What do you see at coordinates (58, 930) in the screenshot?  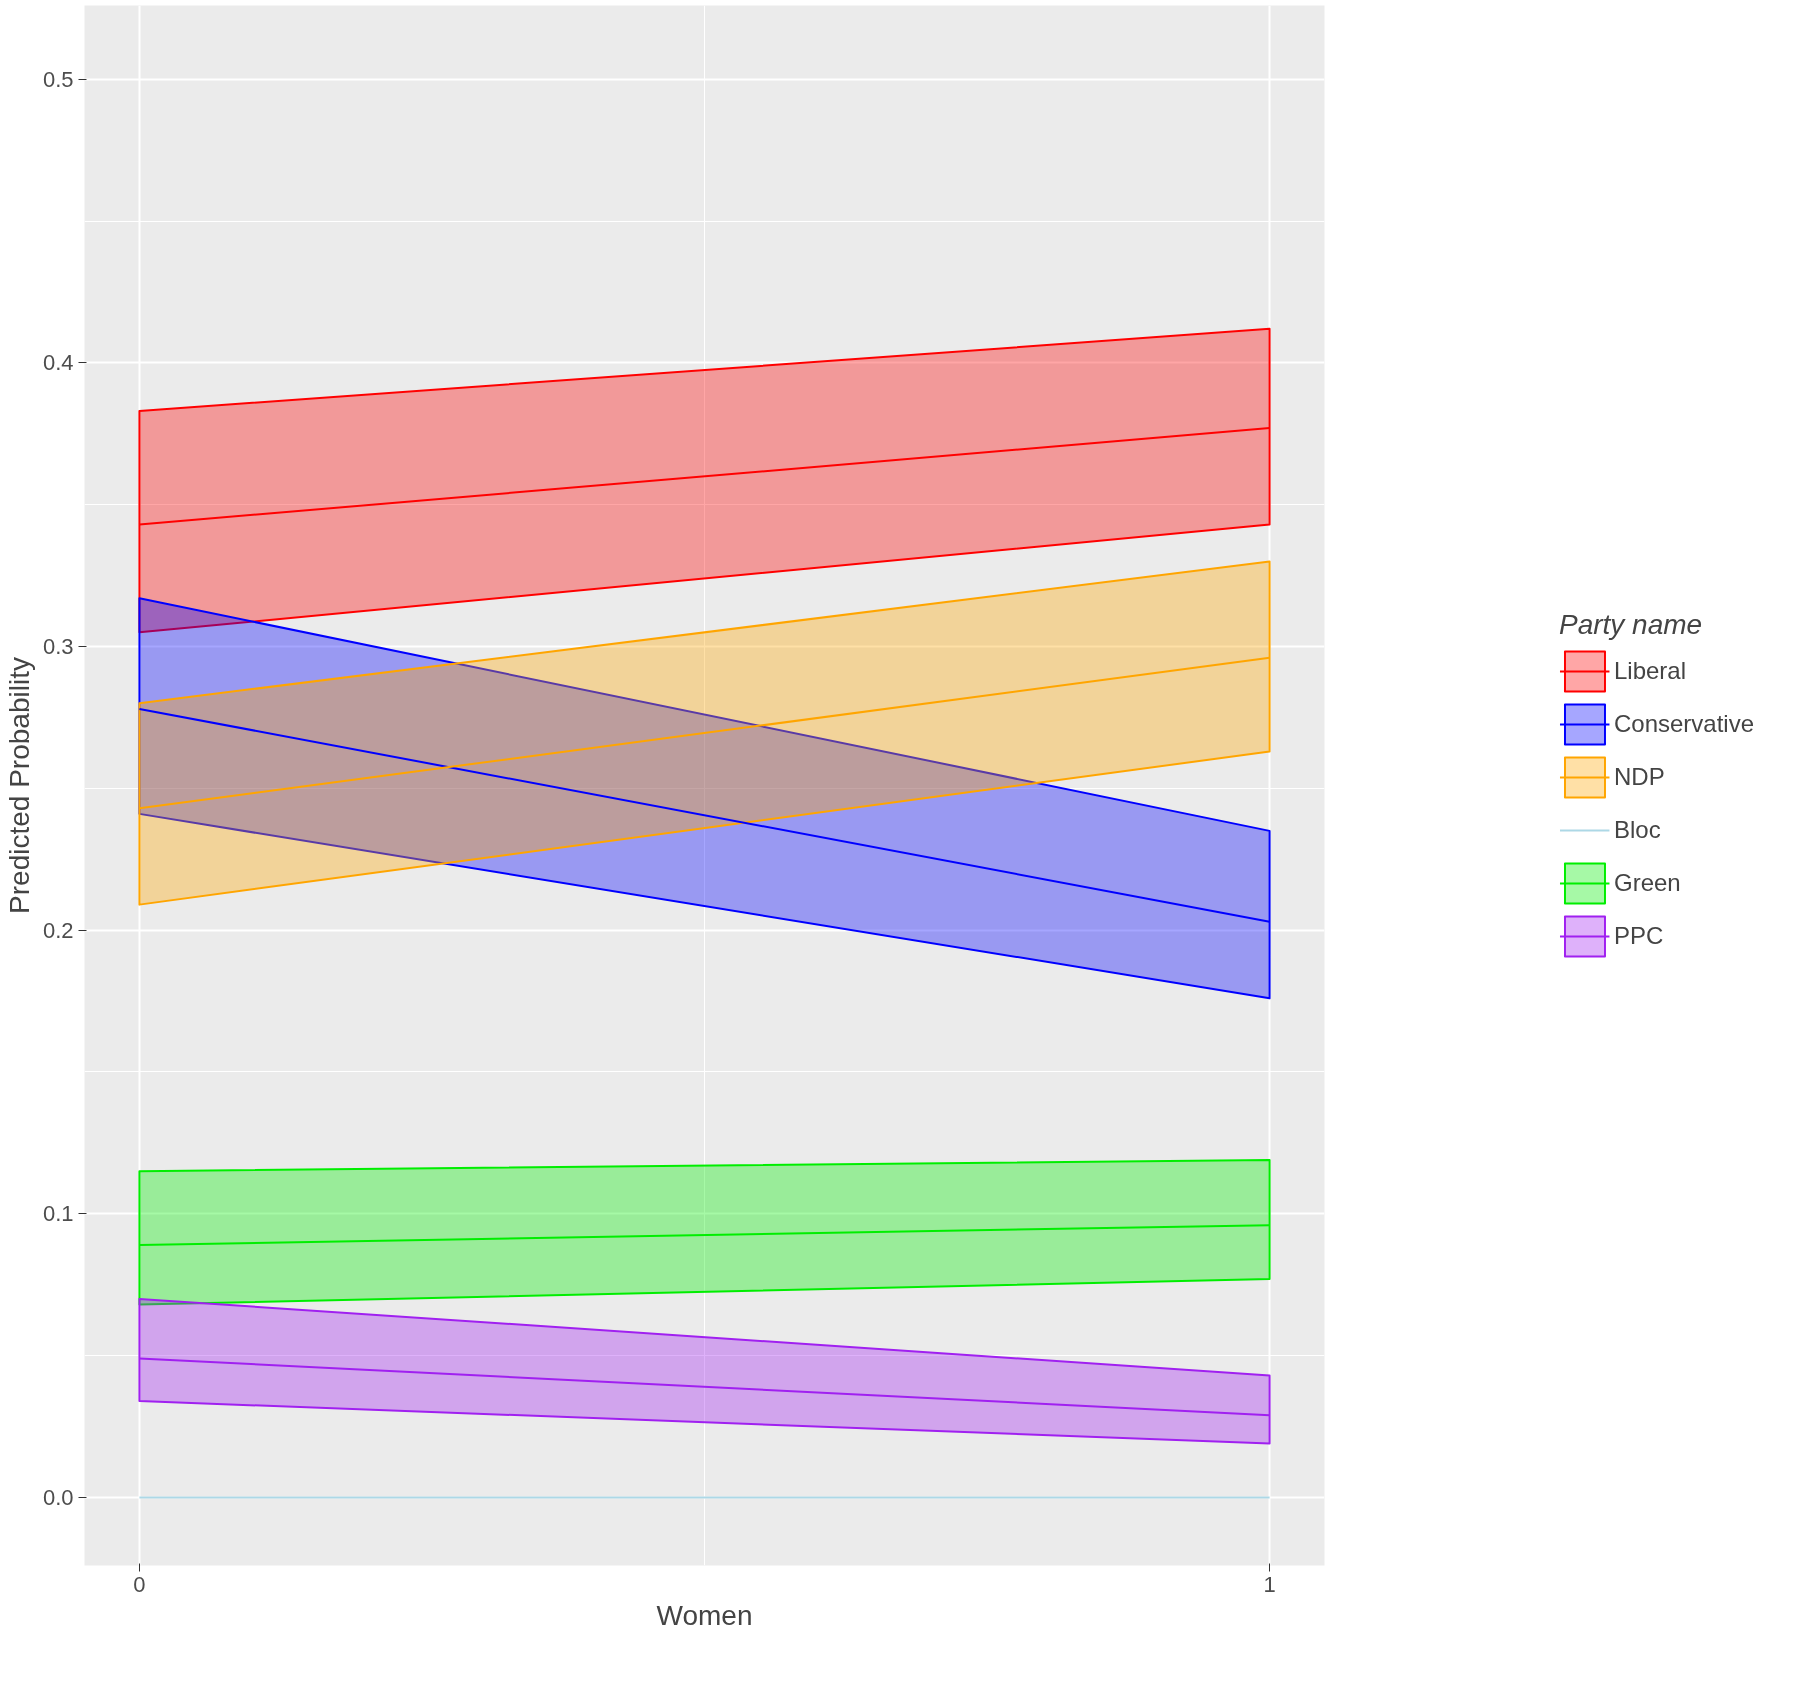 I see `y-tick-label: 0.2` at bounding box center [58, 930].